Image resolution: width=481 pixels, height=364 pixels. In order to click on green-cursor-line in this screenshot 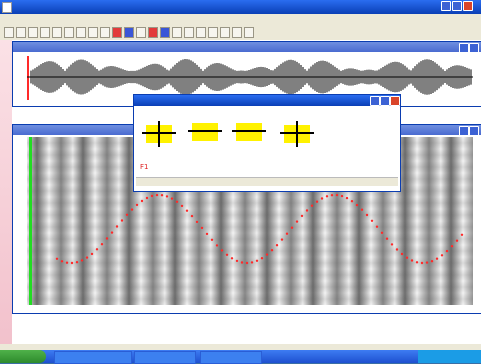, I will do `click(30, 221)`.